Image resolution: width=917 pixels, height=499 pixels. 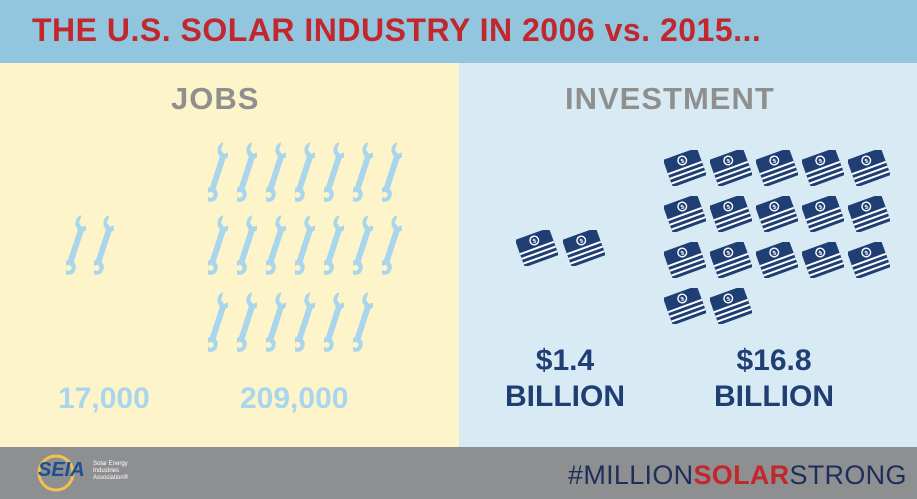 I want to click on seia-logo-text: SEIA, so click(x=61, y=470).